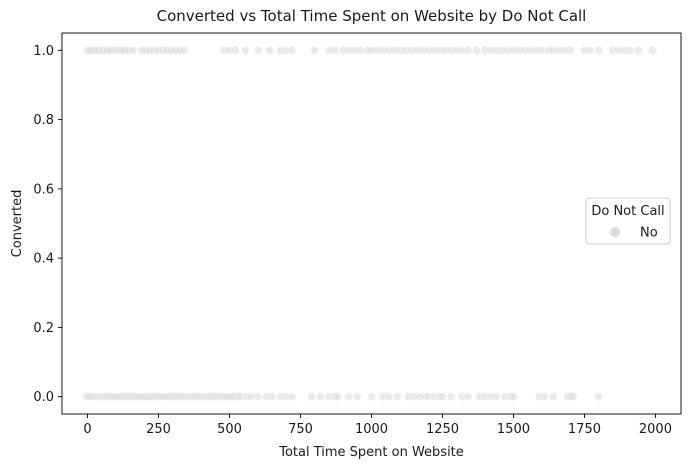 Image resolution: width=691 pixels, height=468 pixels. What do you see at coordinates (584, 429) in the screenshot?
I see `x-tick-label: 1750` at bounding box center [584, 429].